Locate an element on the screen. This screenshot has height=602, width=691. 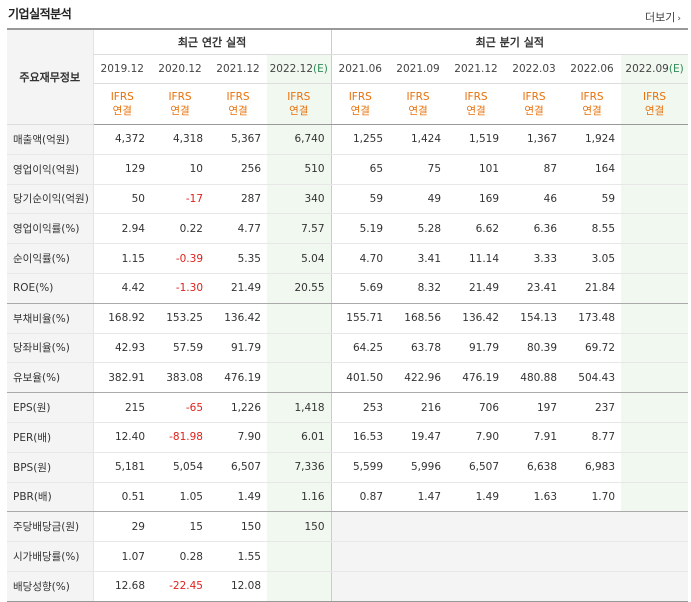
row-label: 당기순이익(억원) is located at coordinates (50, 199).